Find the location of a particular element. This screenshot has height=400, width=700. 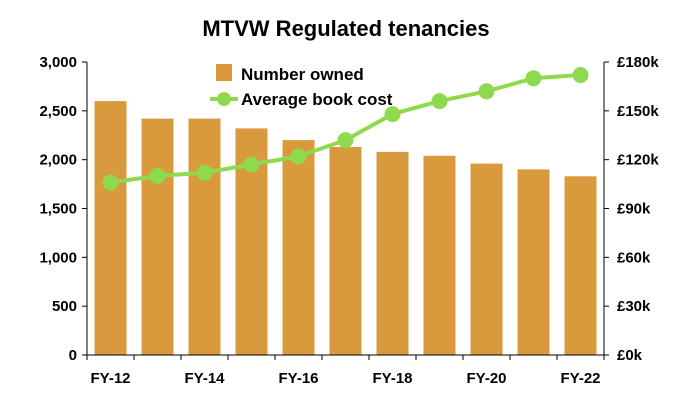

x-tick-label: FY-20 is located at coordinates (486, 378).